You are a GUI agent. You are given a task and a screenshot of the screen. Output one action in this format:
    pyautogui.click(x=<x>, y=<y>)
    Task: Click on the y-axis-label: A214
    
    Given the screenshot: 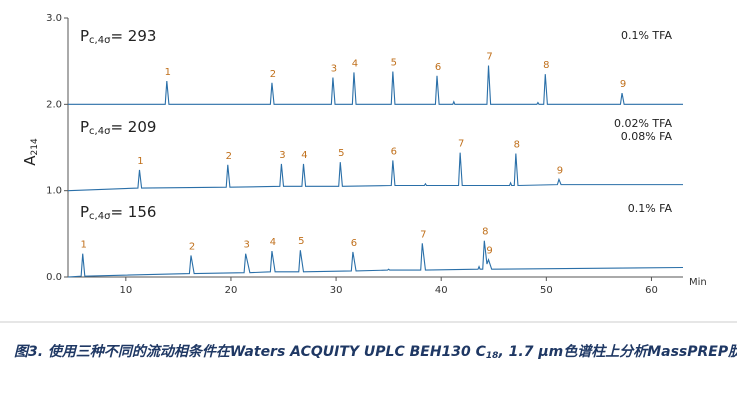 What is the action you would take?
    pyautogui.click(x=30, y=152)
    